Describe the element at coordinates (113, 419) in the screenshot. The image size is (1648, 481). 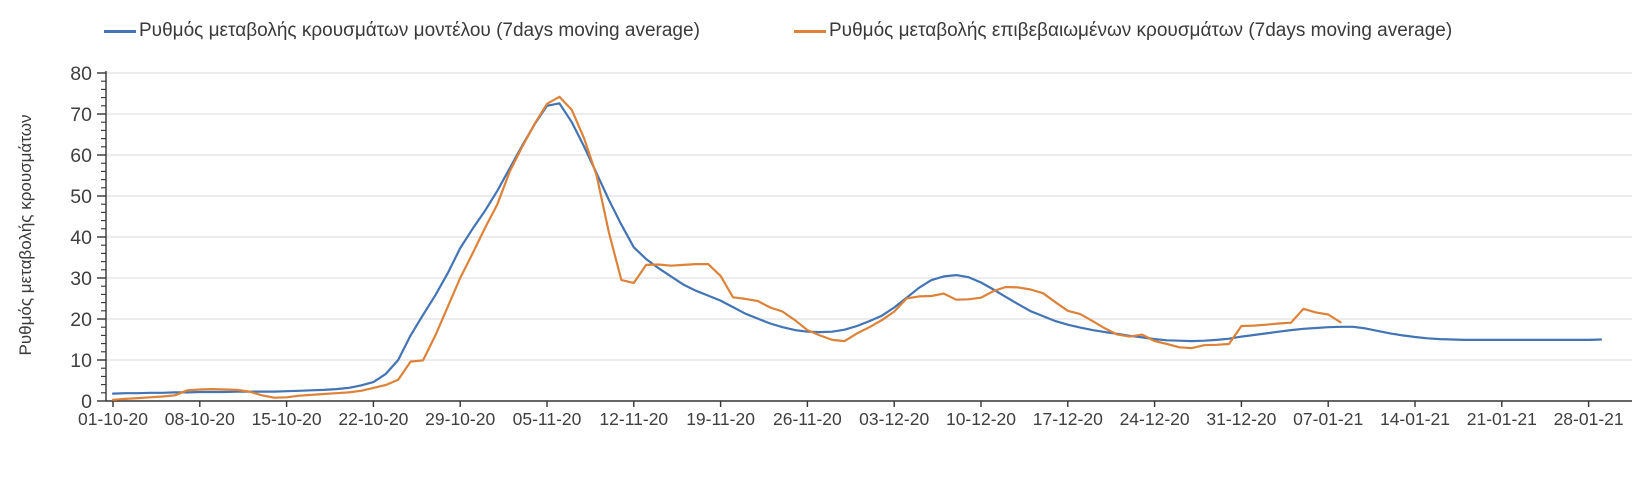
I see `x-tick-label: 01-10-20` at that location.